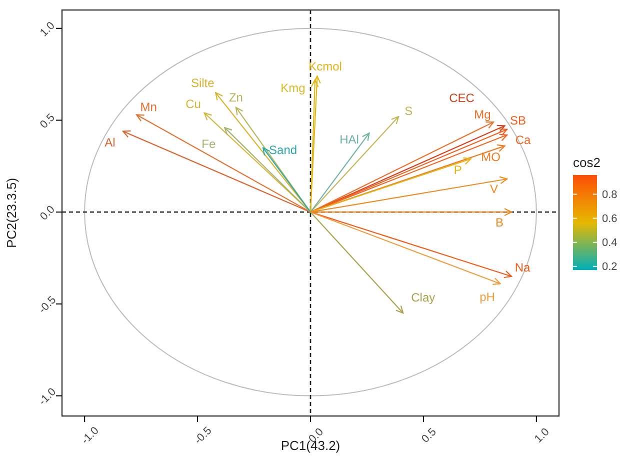  Describe the element at coordinates (408, 111) in the screenshot. I see `series-label: S` at that location.